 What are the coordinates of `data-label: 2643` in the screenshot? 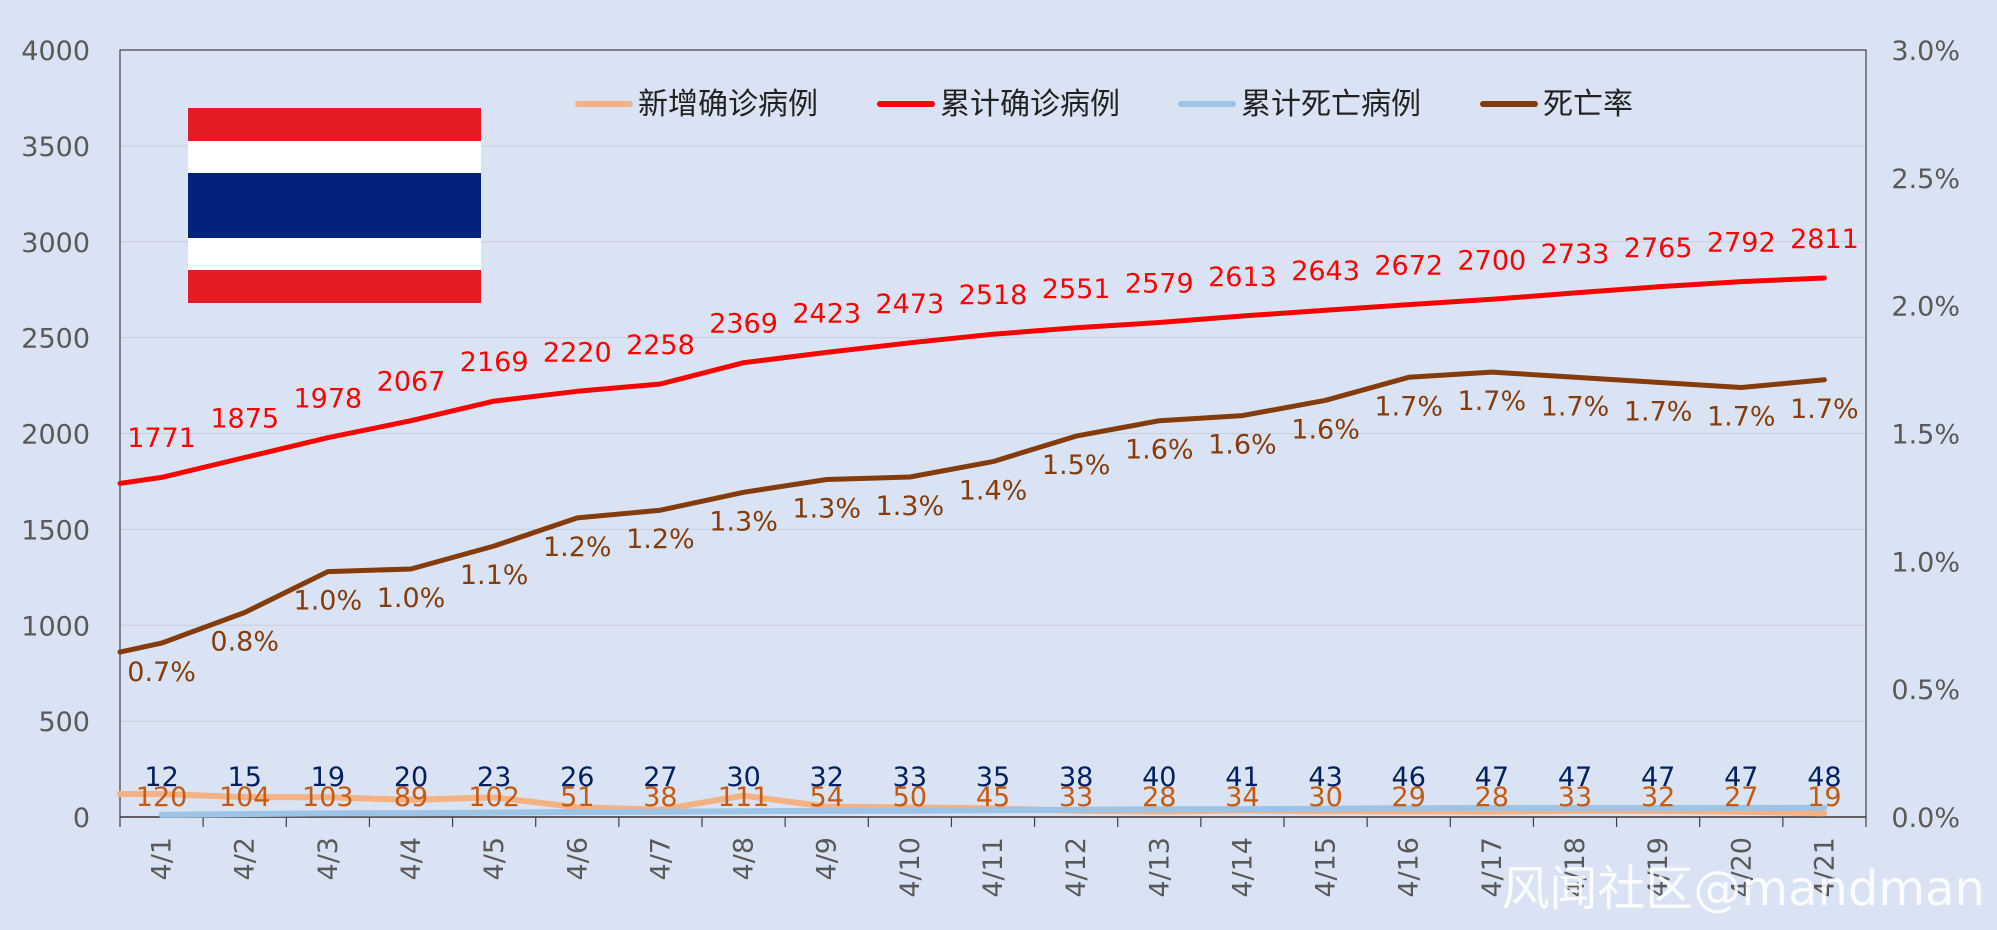 It's located at (1325, 271).